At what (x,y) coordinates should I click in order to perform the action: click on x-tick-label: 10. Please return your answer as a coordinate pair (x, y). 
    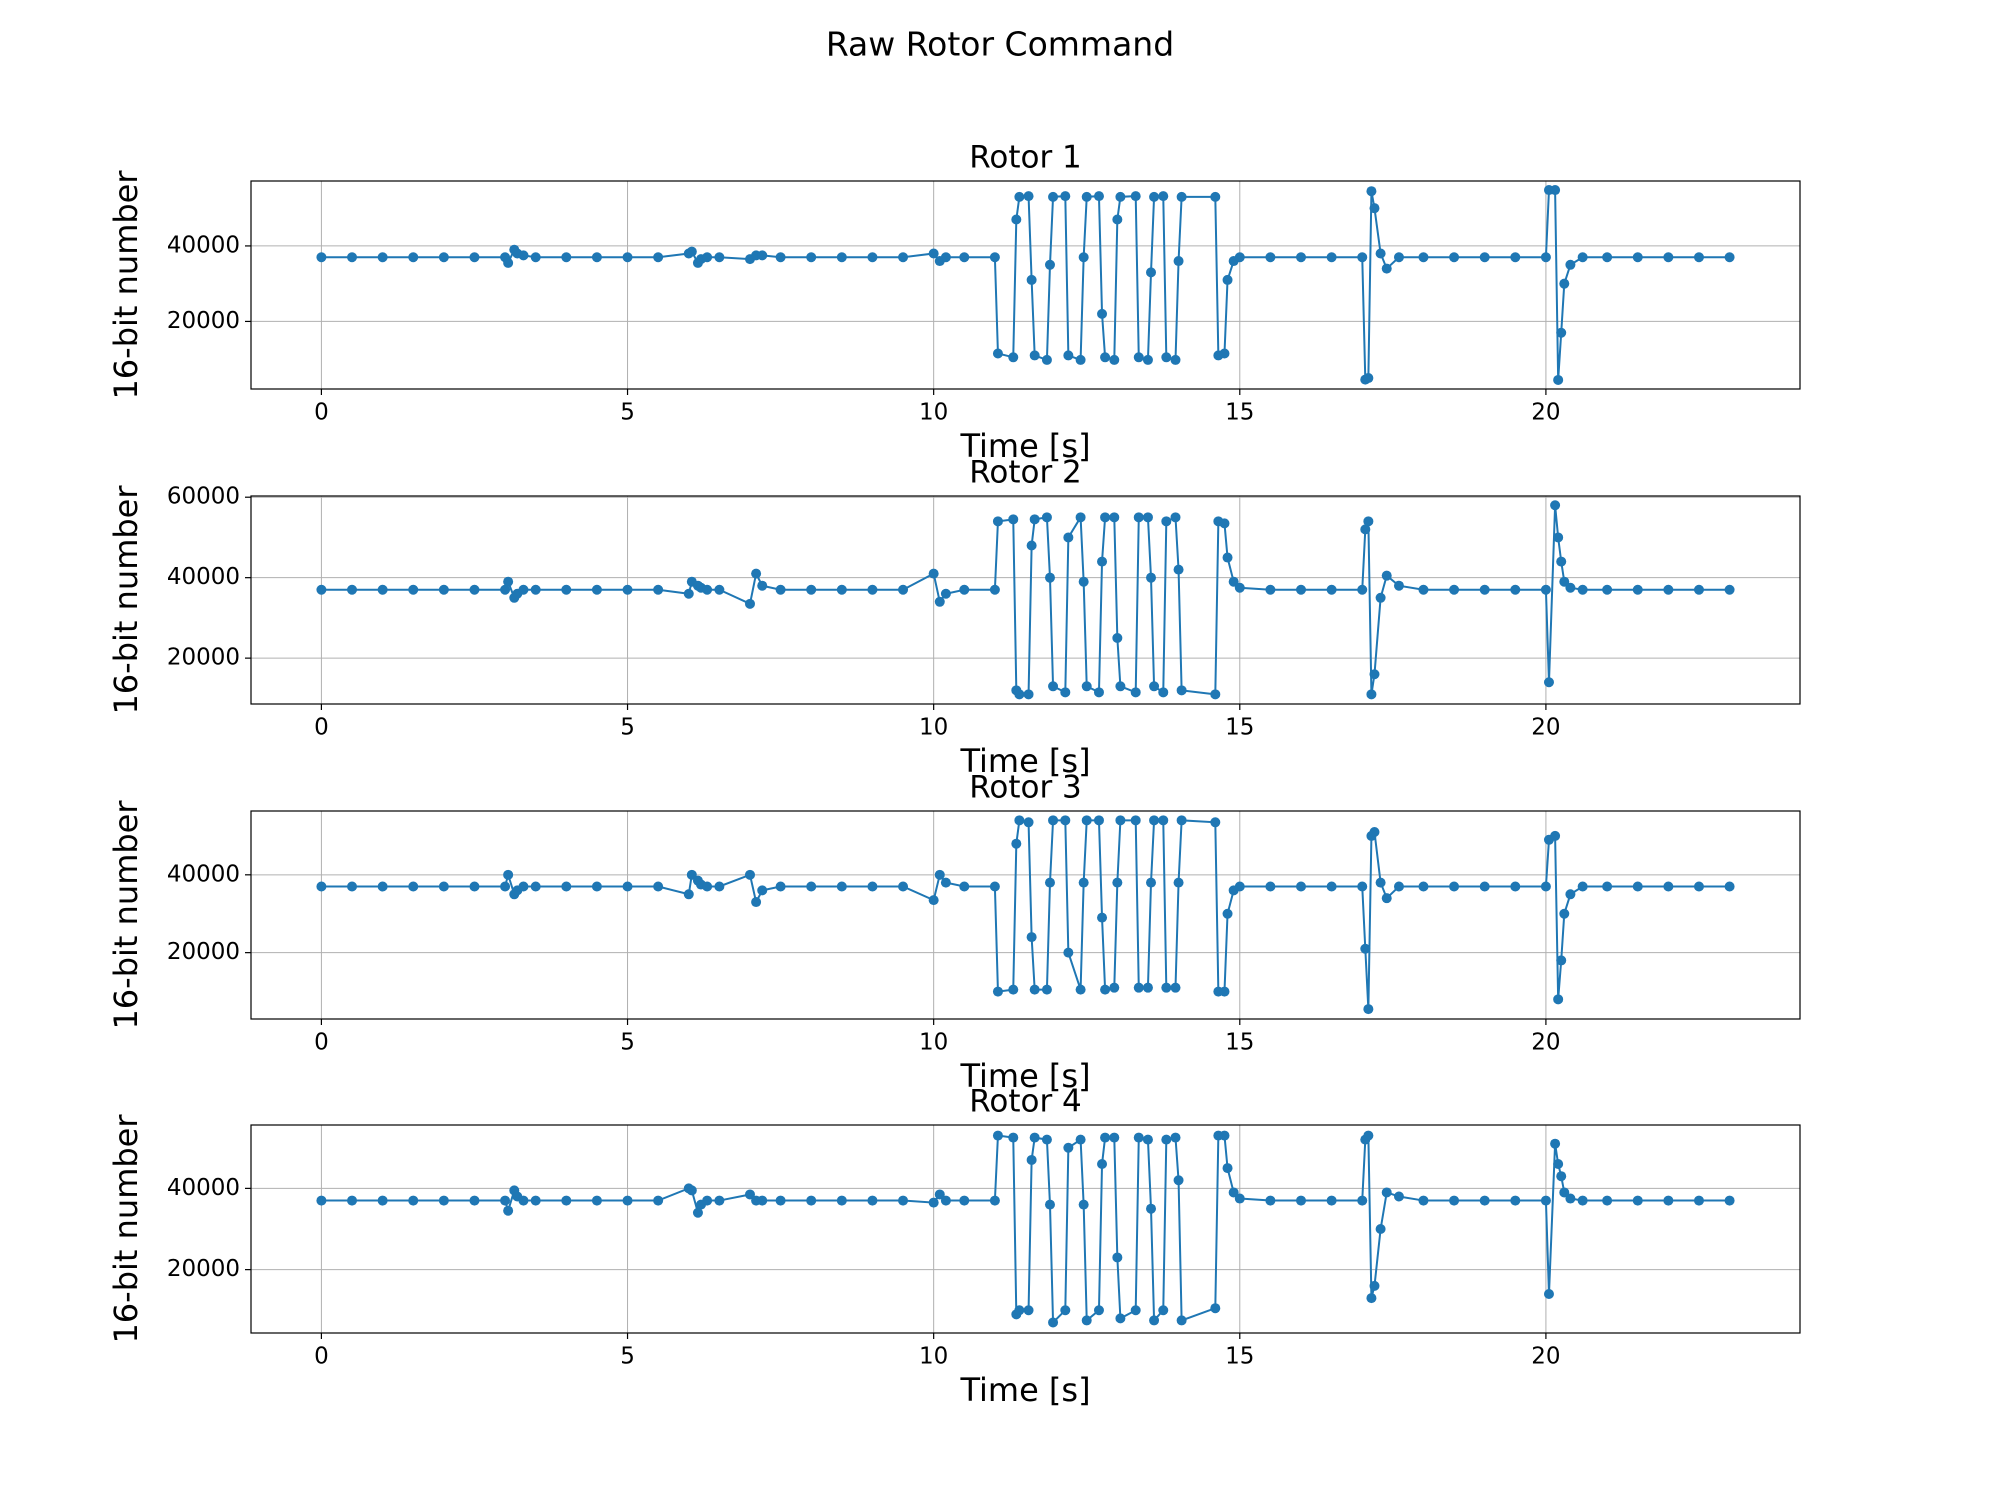
    Looking at the image, I should click on (933, 1357).